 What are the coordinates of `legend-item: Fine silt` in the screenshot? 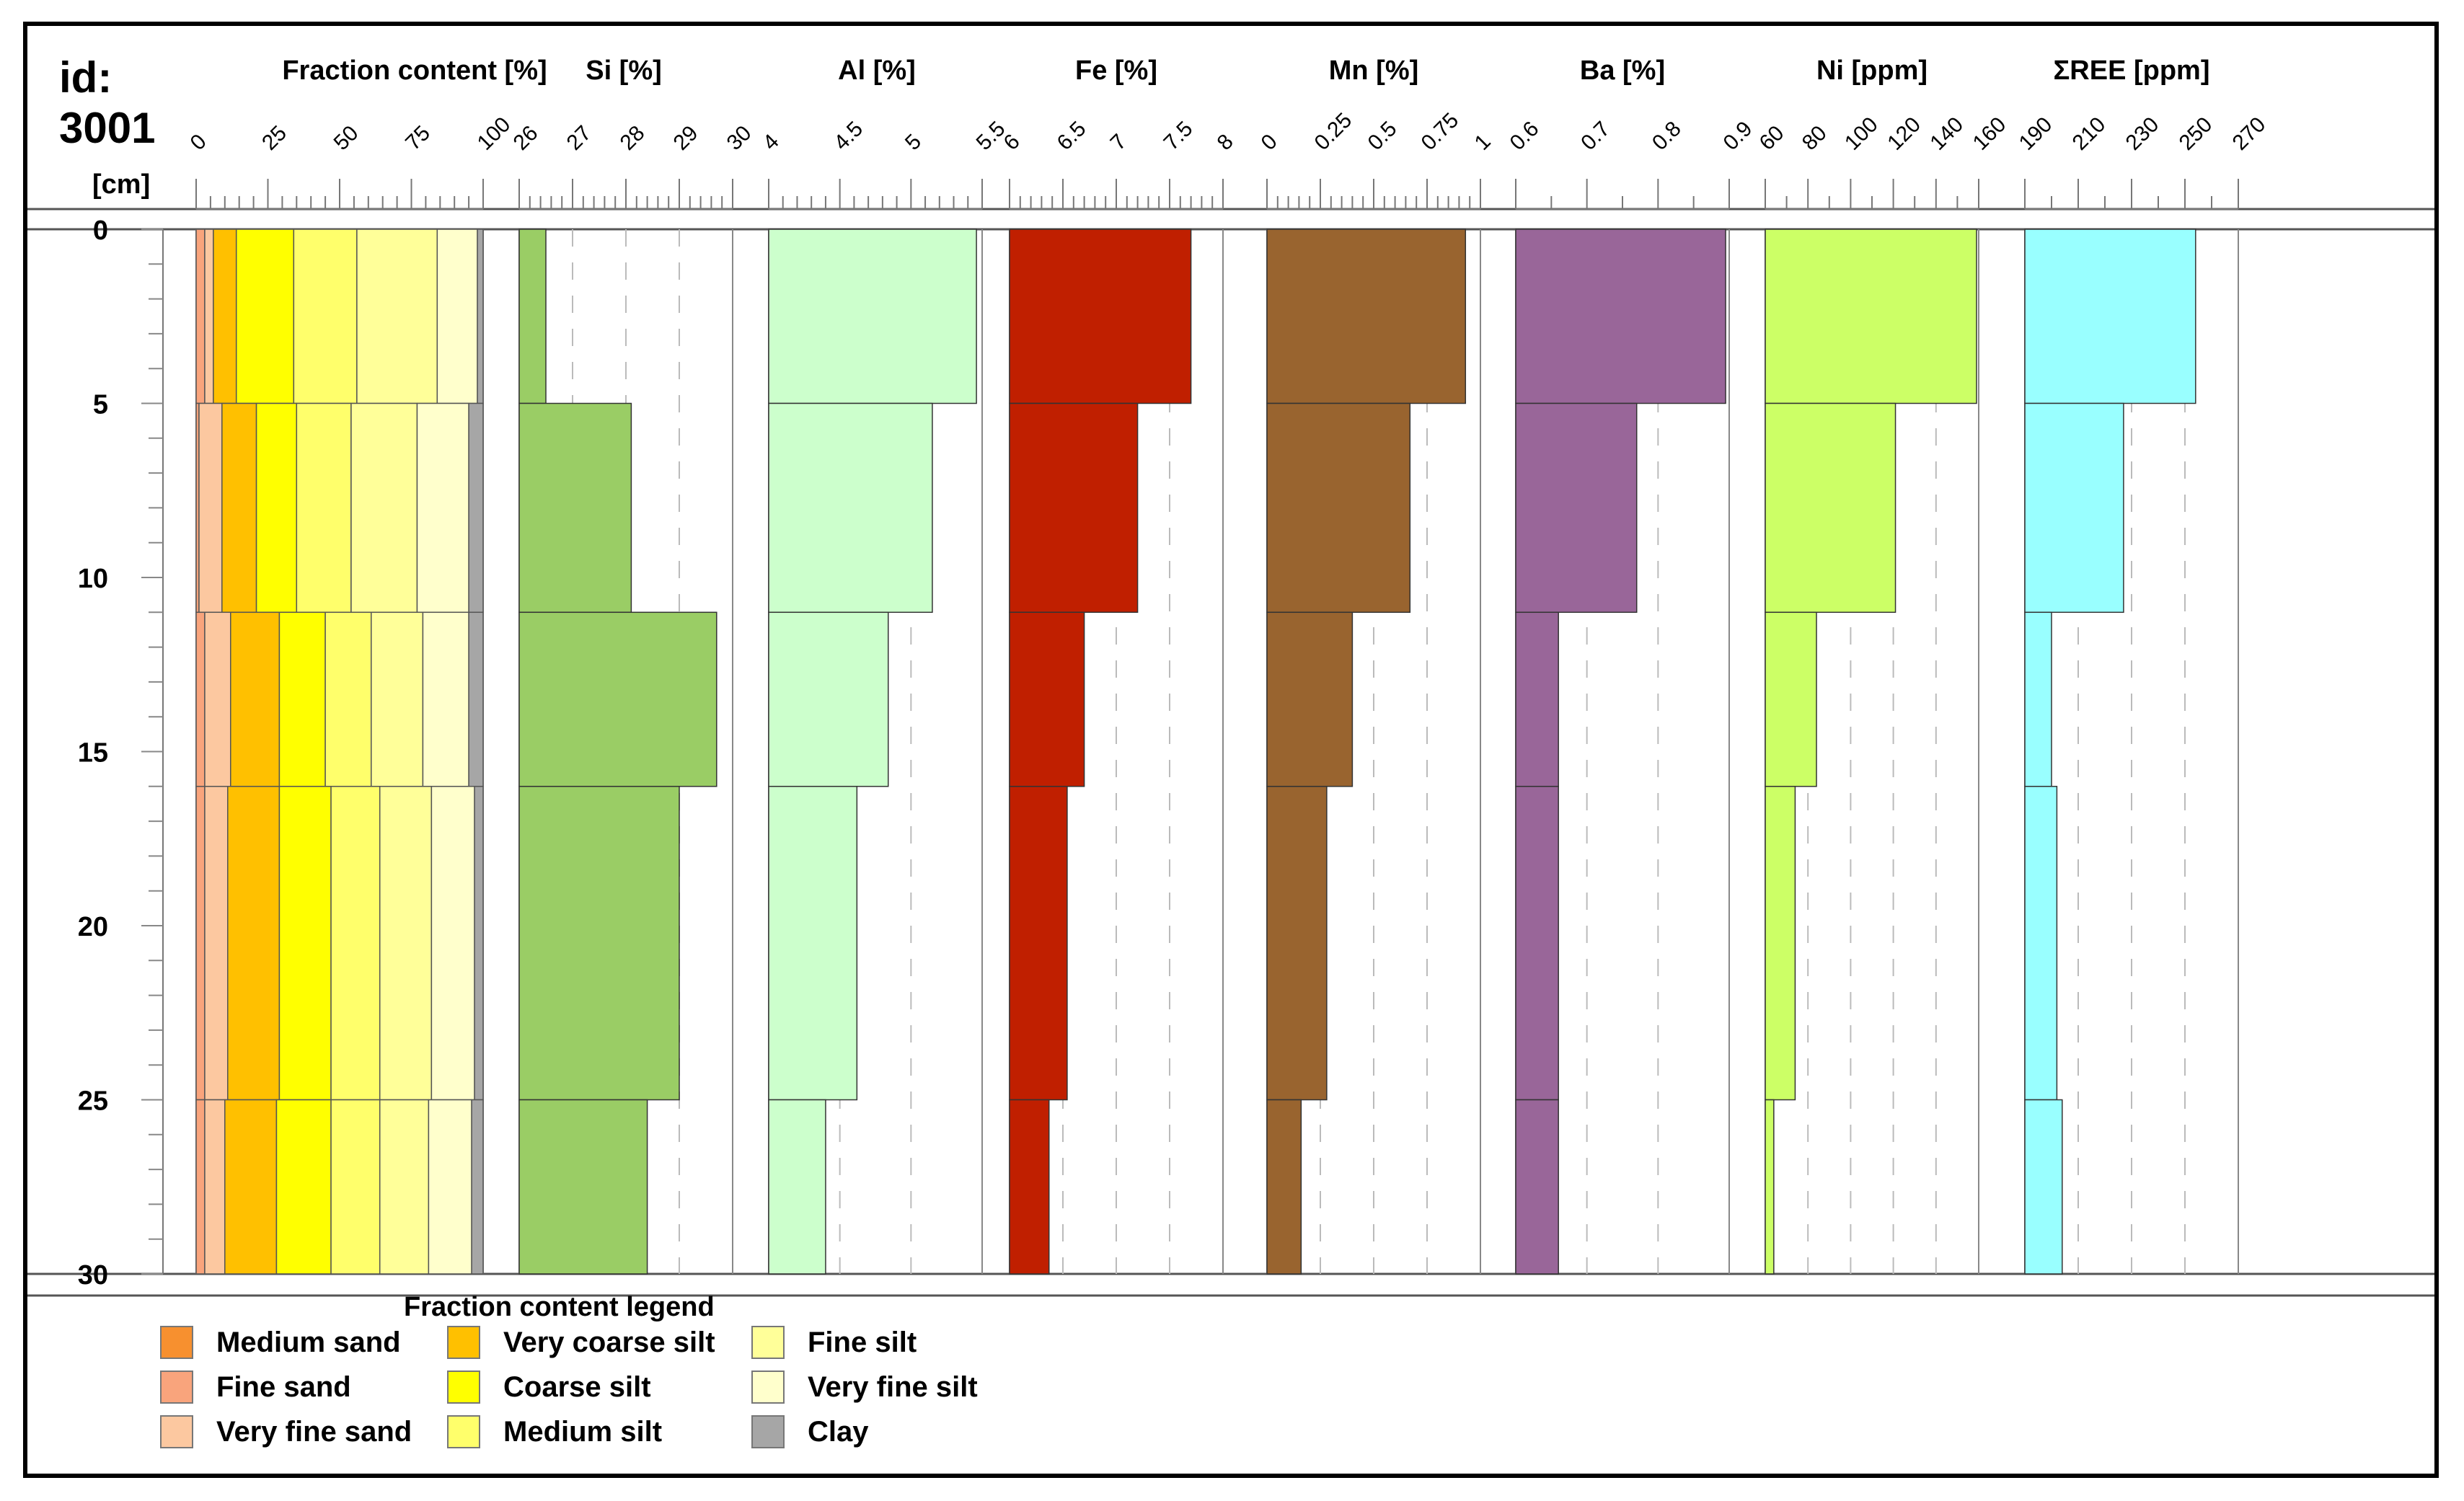 It's located at (834, 1342).